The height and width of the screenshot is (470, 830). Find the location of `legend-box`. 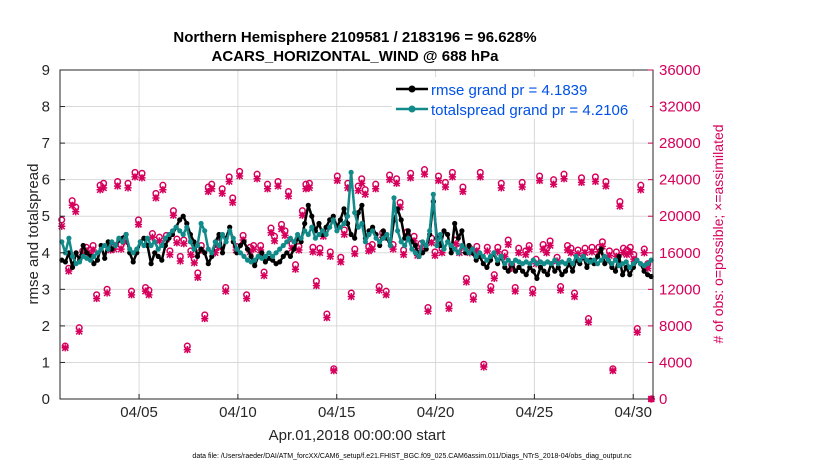

legend-box is located at coordinates (521, 98).